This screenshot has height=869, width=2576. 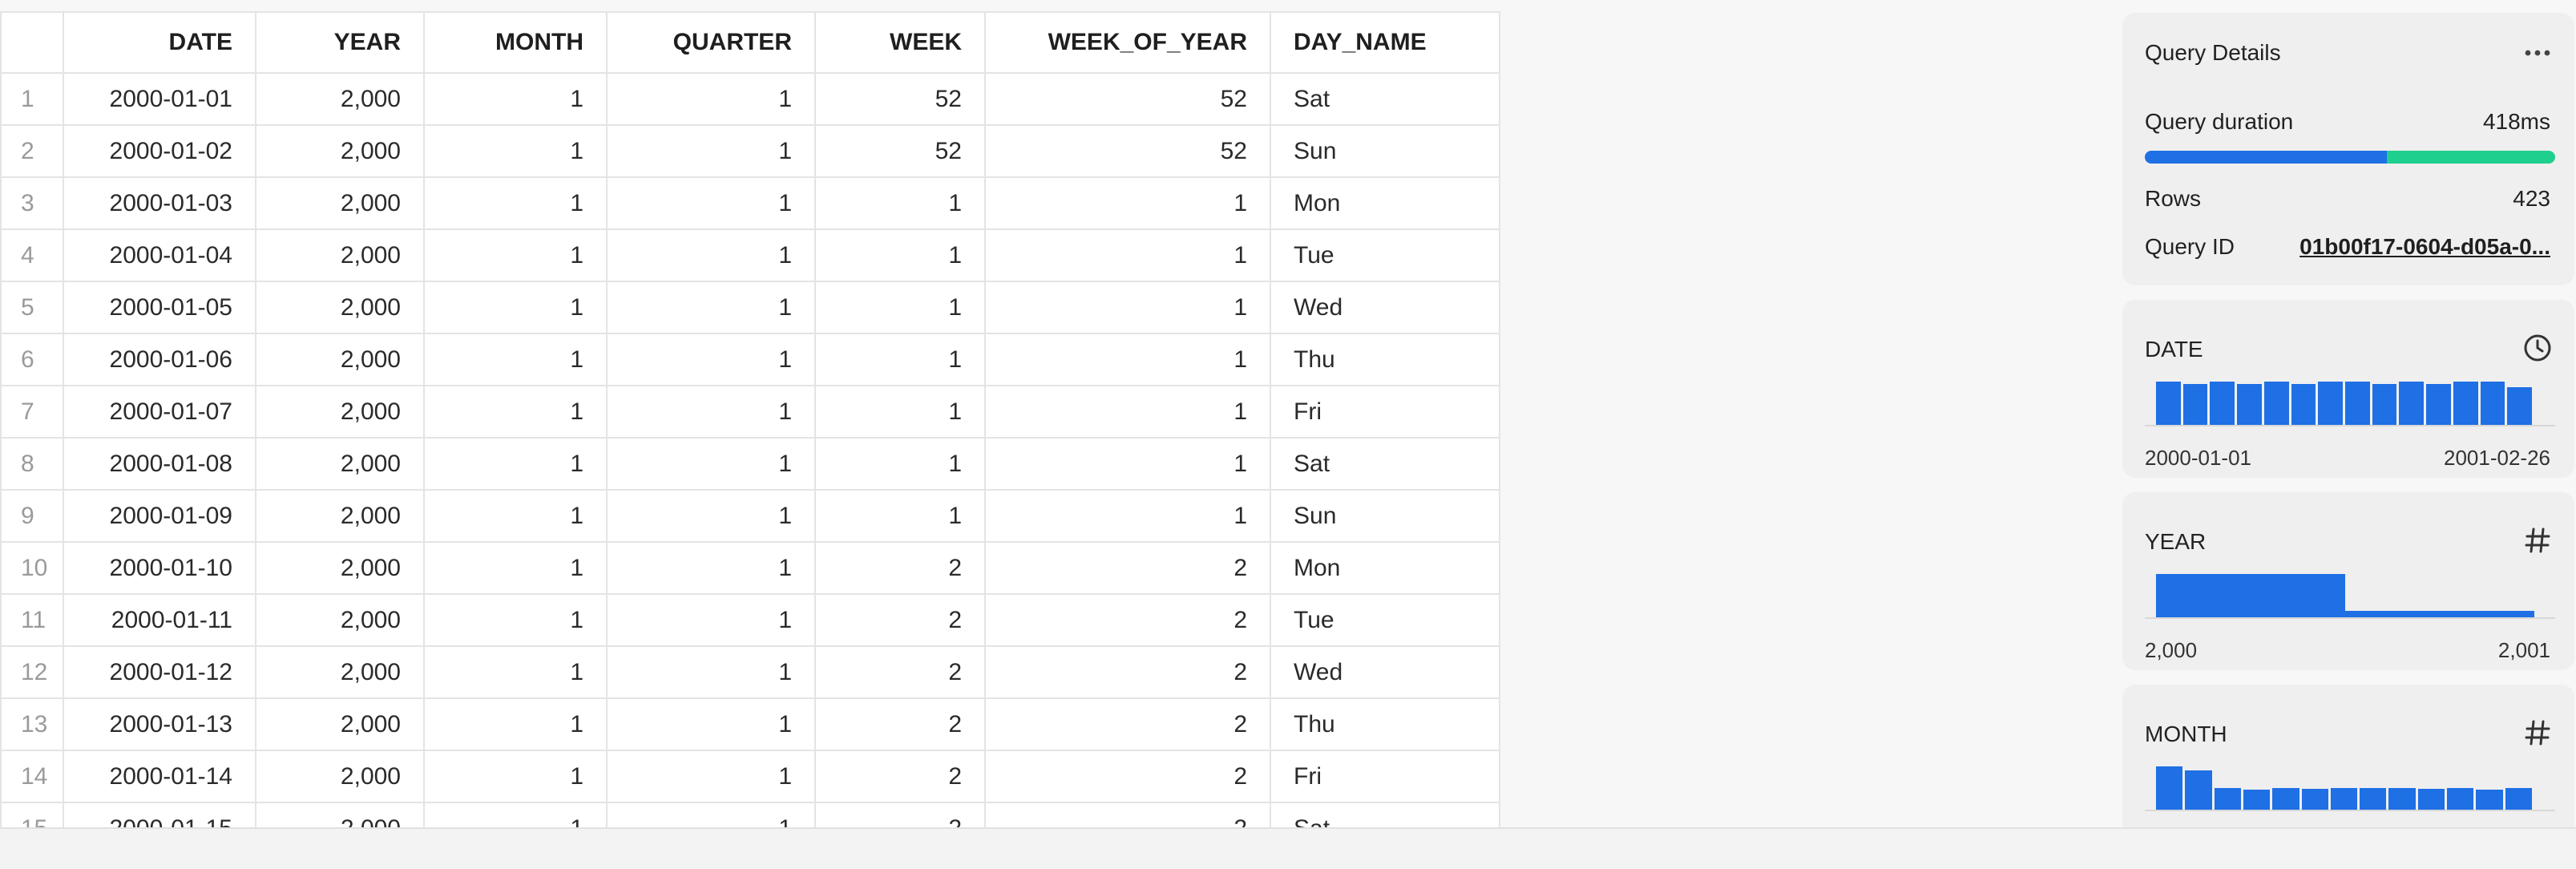 I want to click on table-row: 3 2000-01-03 2,000 1 1 1 1 Mon, so click(x=750, y=203).